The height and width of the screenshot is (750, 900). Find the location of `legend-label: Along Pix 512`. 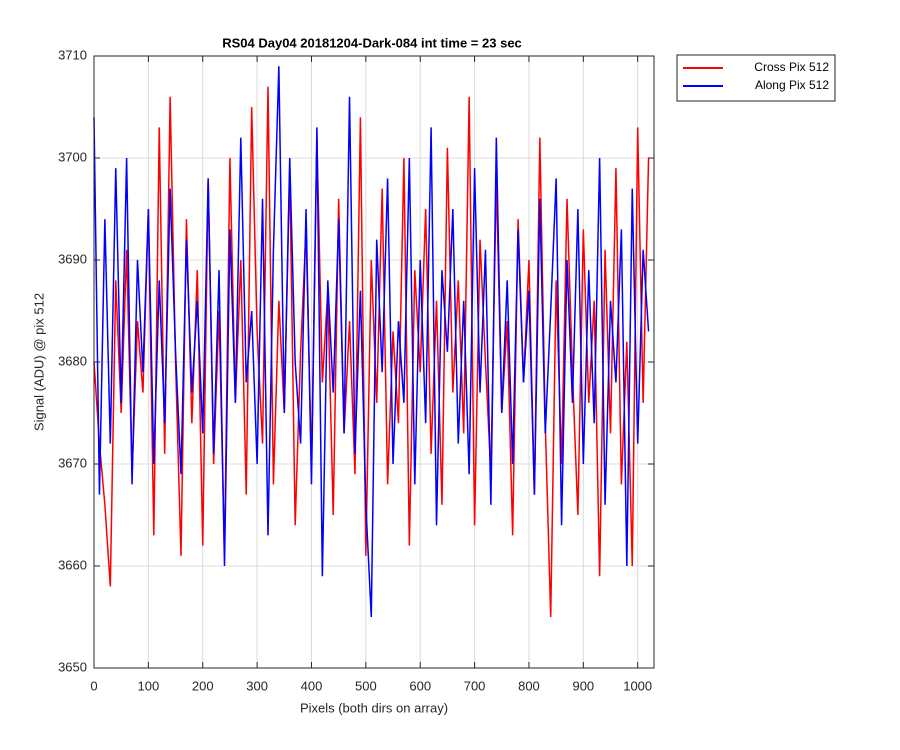

legend-label: Along Pix 512 is located at coordinates (792, 85).